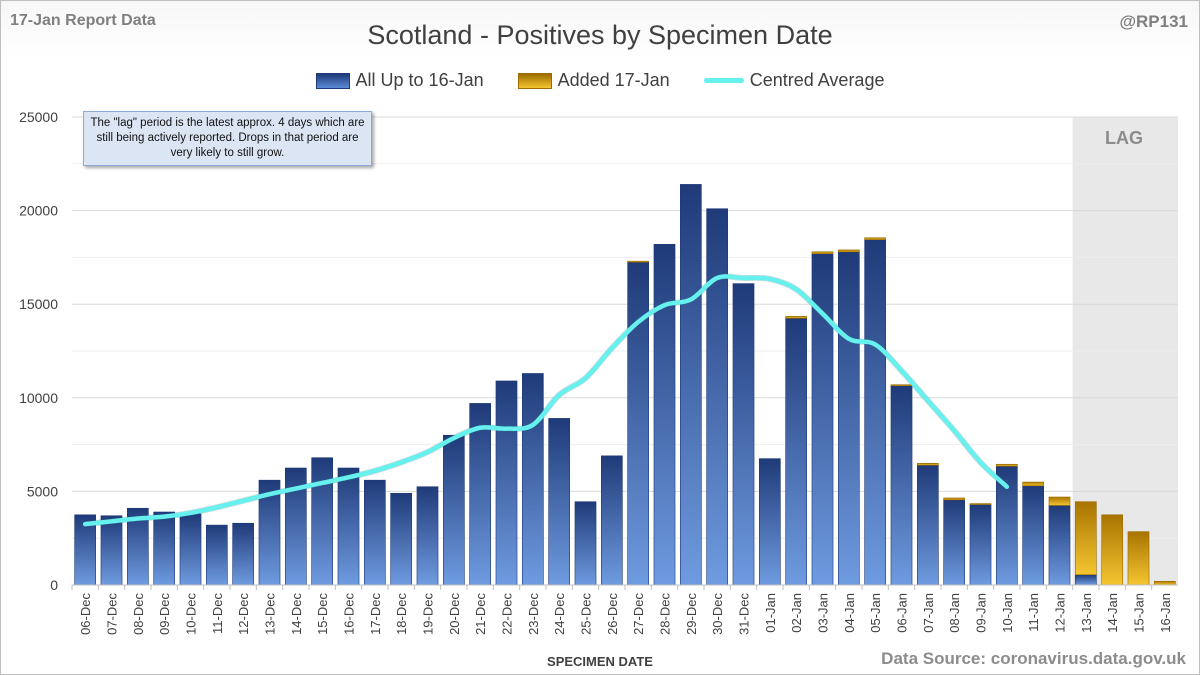  Describe the element at coordinates (1033, 612) in the screenshot. I see `x-tick-label: 11-Jan` at that location.